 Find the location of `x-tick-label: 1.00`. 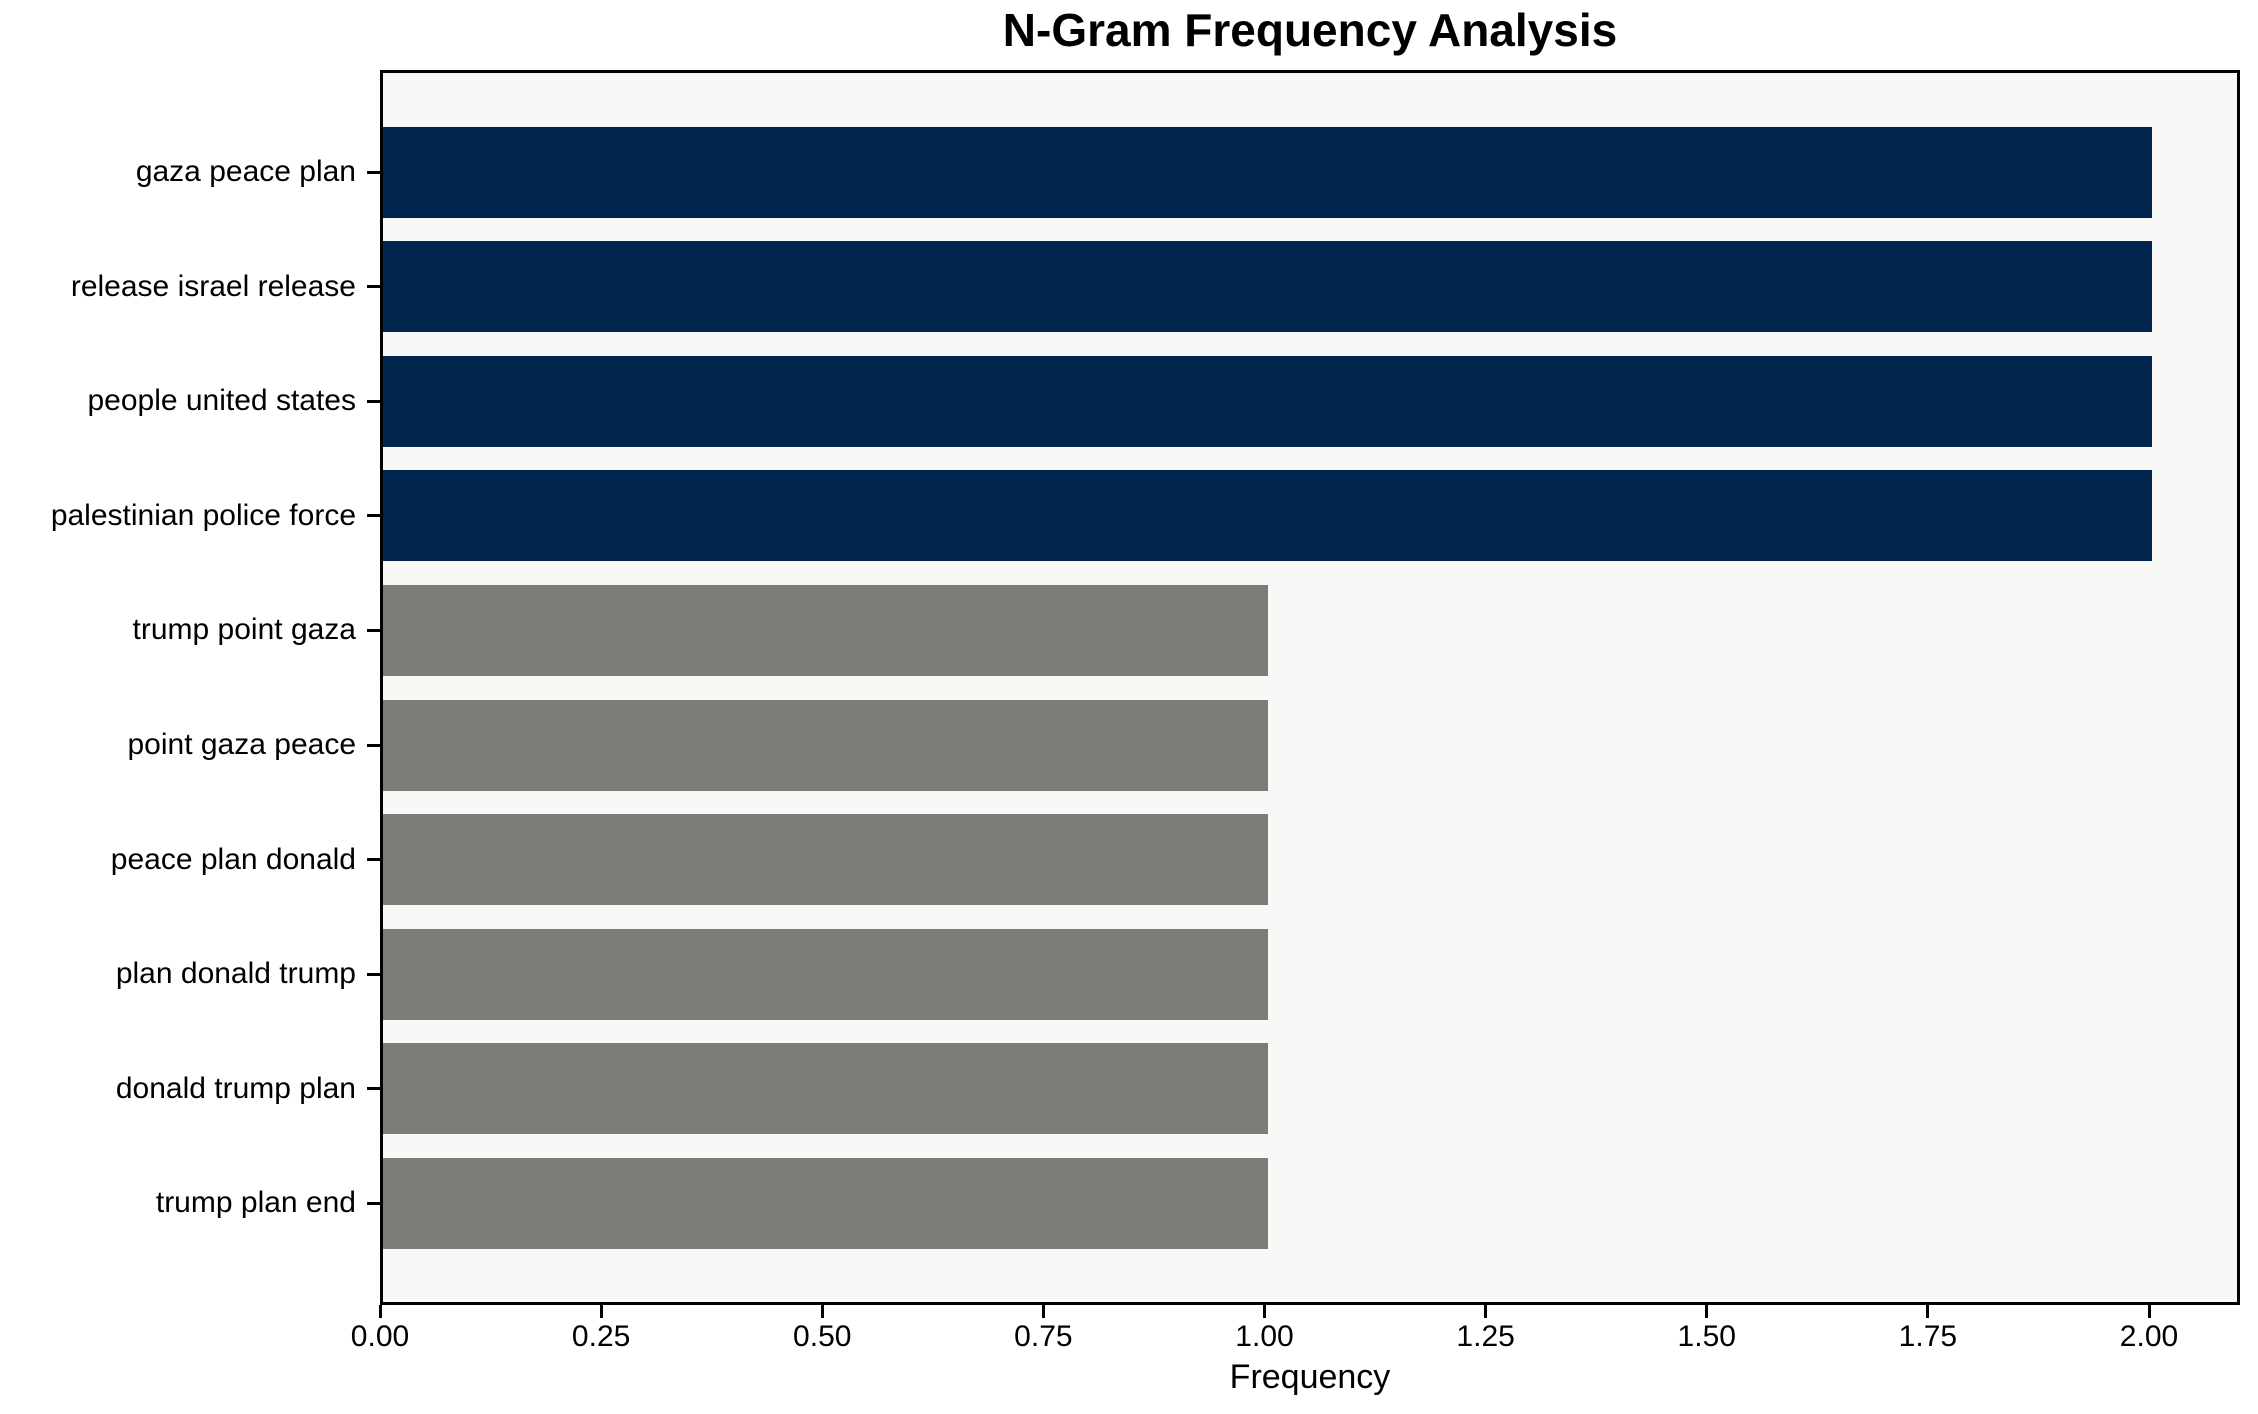

x-tick-label: 1.00 is located at coordinates (1264, 1336).